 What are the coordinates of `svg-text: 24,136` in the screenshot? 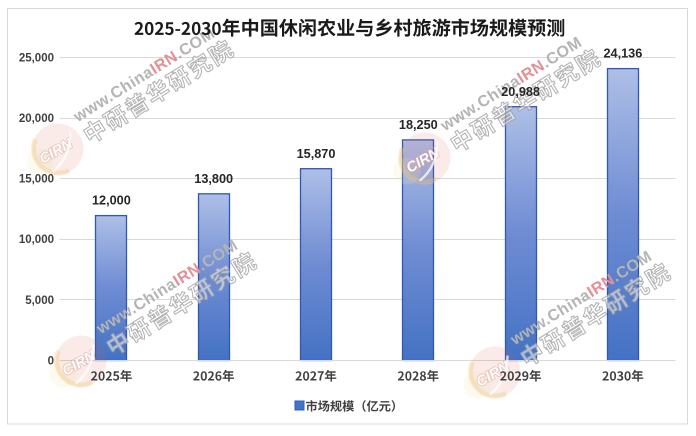 It's located at (622, 54).